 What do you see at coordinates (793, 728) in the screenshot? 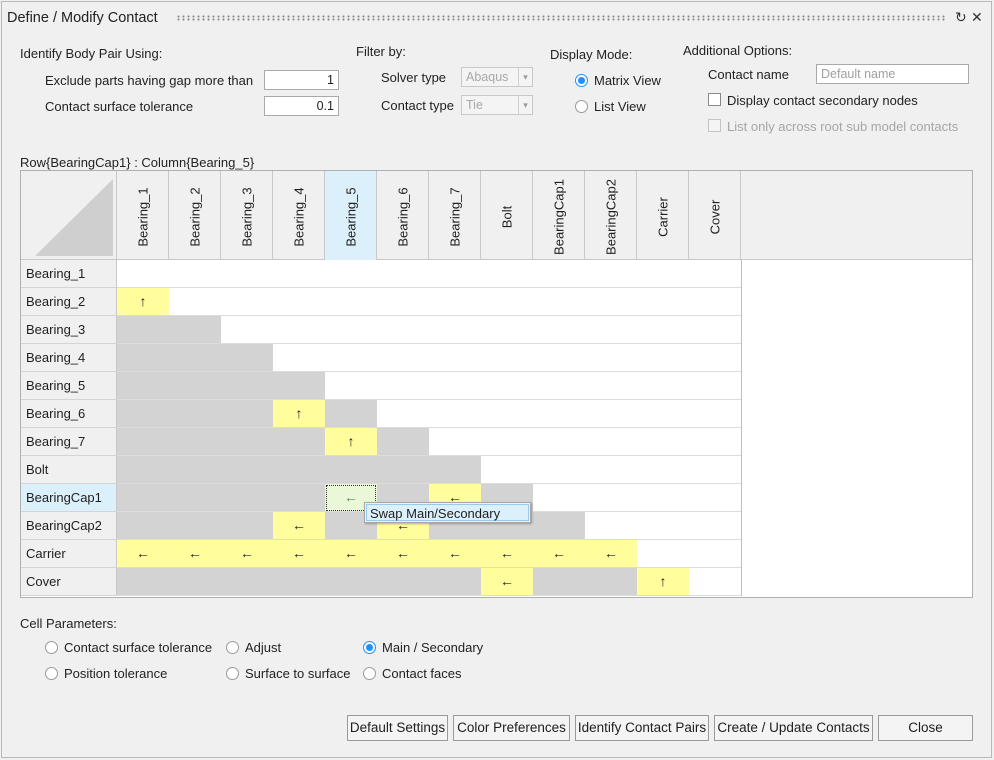
I see `create-update-contacts-button: Create / Update Contacts` at bounding box center [793, 728].